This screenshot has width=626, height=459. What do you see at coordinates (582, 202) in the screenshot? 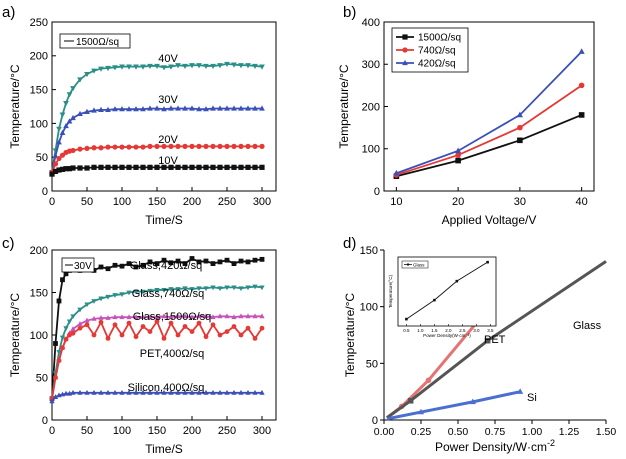
I see `panel-b-x-tick-label: 40` at bounding box center [582, 202].